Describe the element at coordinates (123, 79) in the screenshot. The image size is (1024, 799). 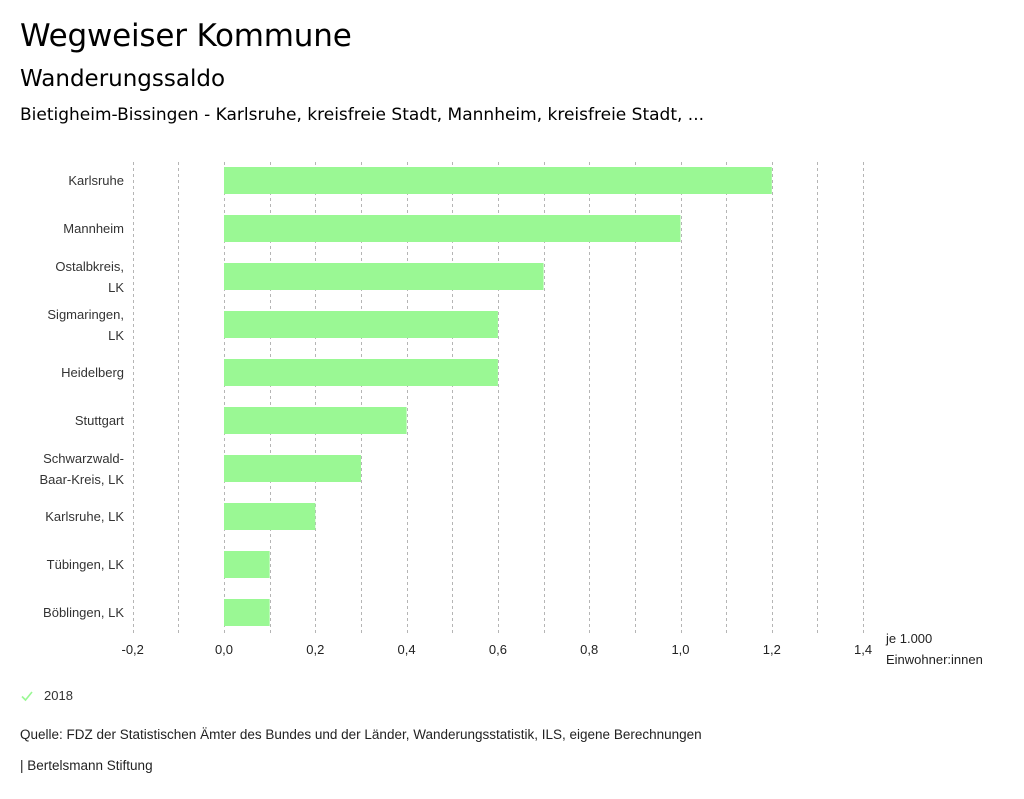
I see `chart-subtitle: Wanderungssaldo` at that location.